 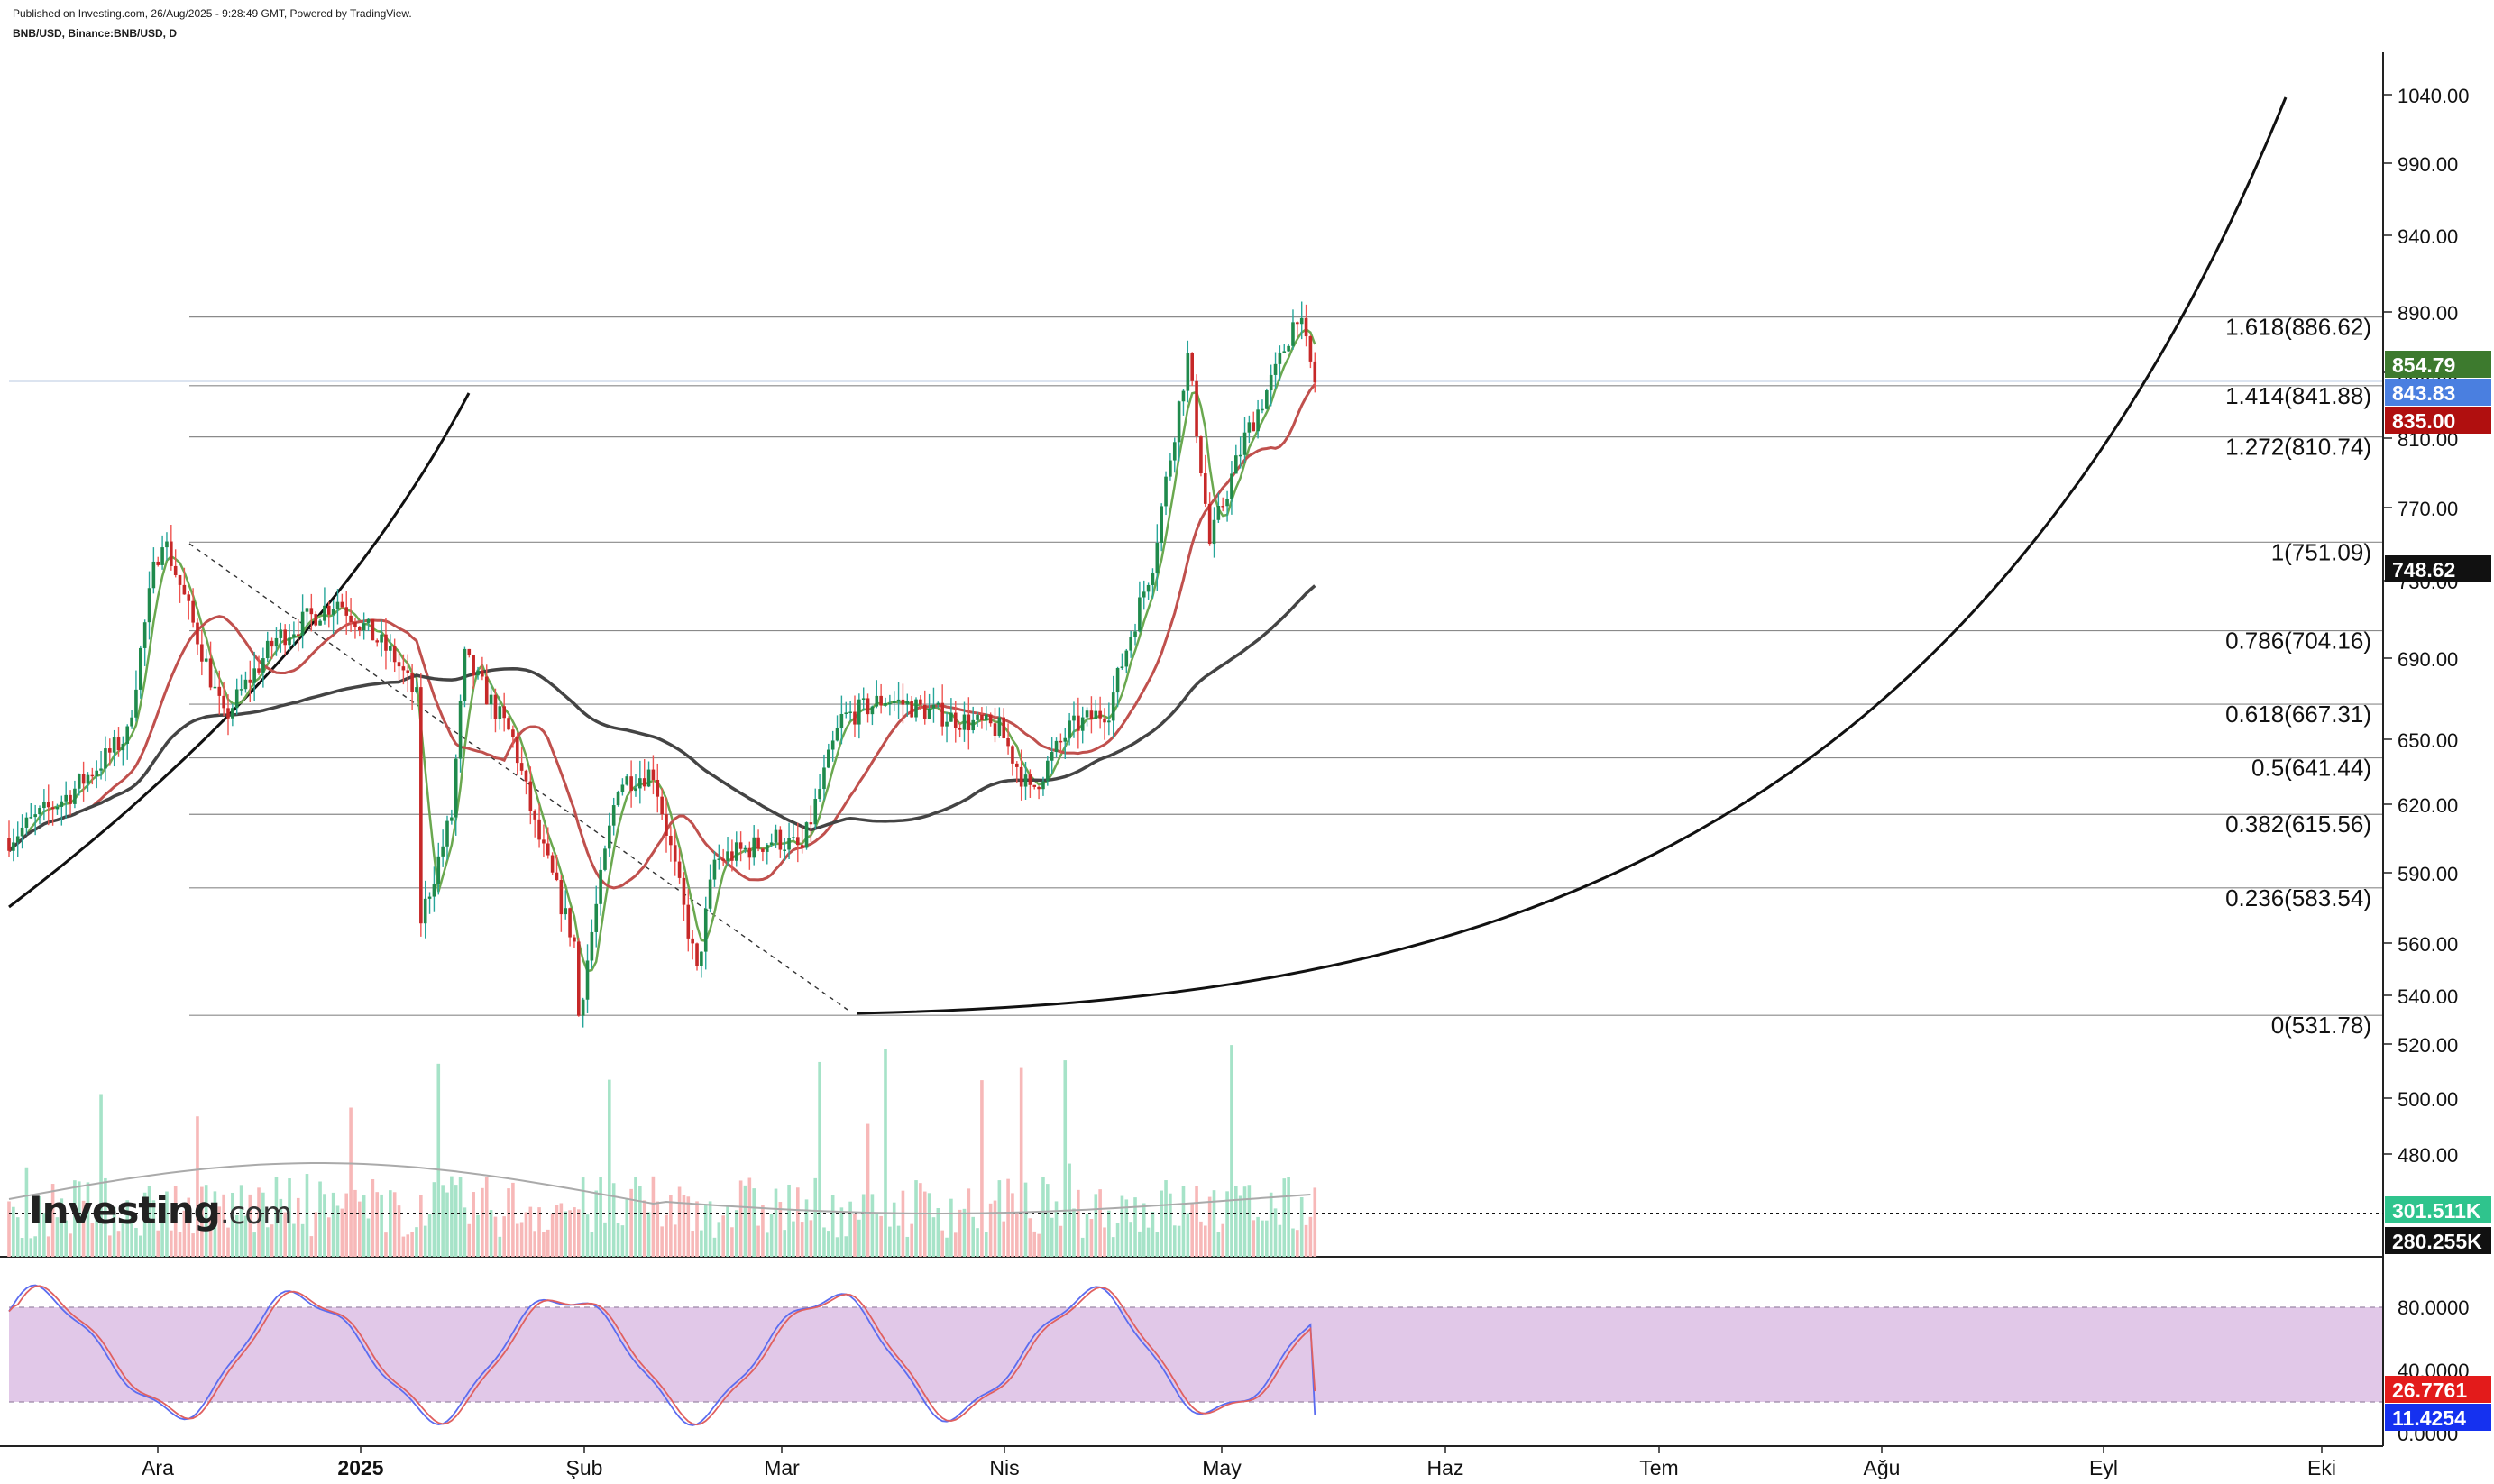 What do you see at coordinates (240, 650) in the screenshot?
I see `trend-curve-left` at bounding box center [240, 650].